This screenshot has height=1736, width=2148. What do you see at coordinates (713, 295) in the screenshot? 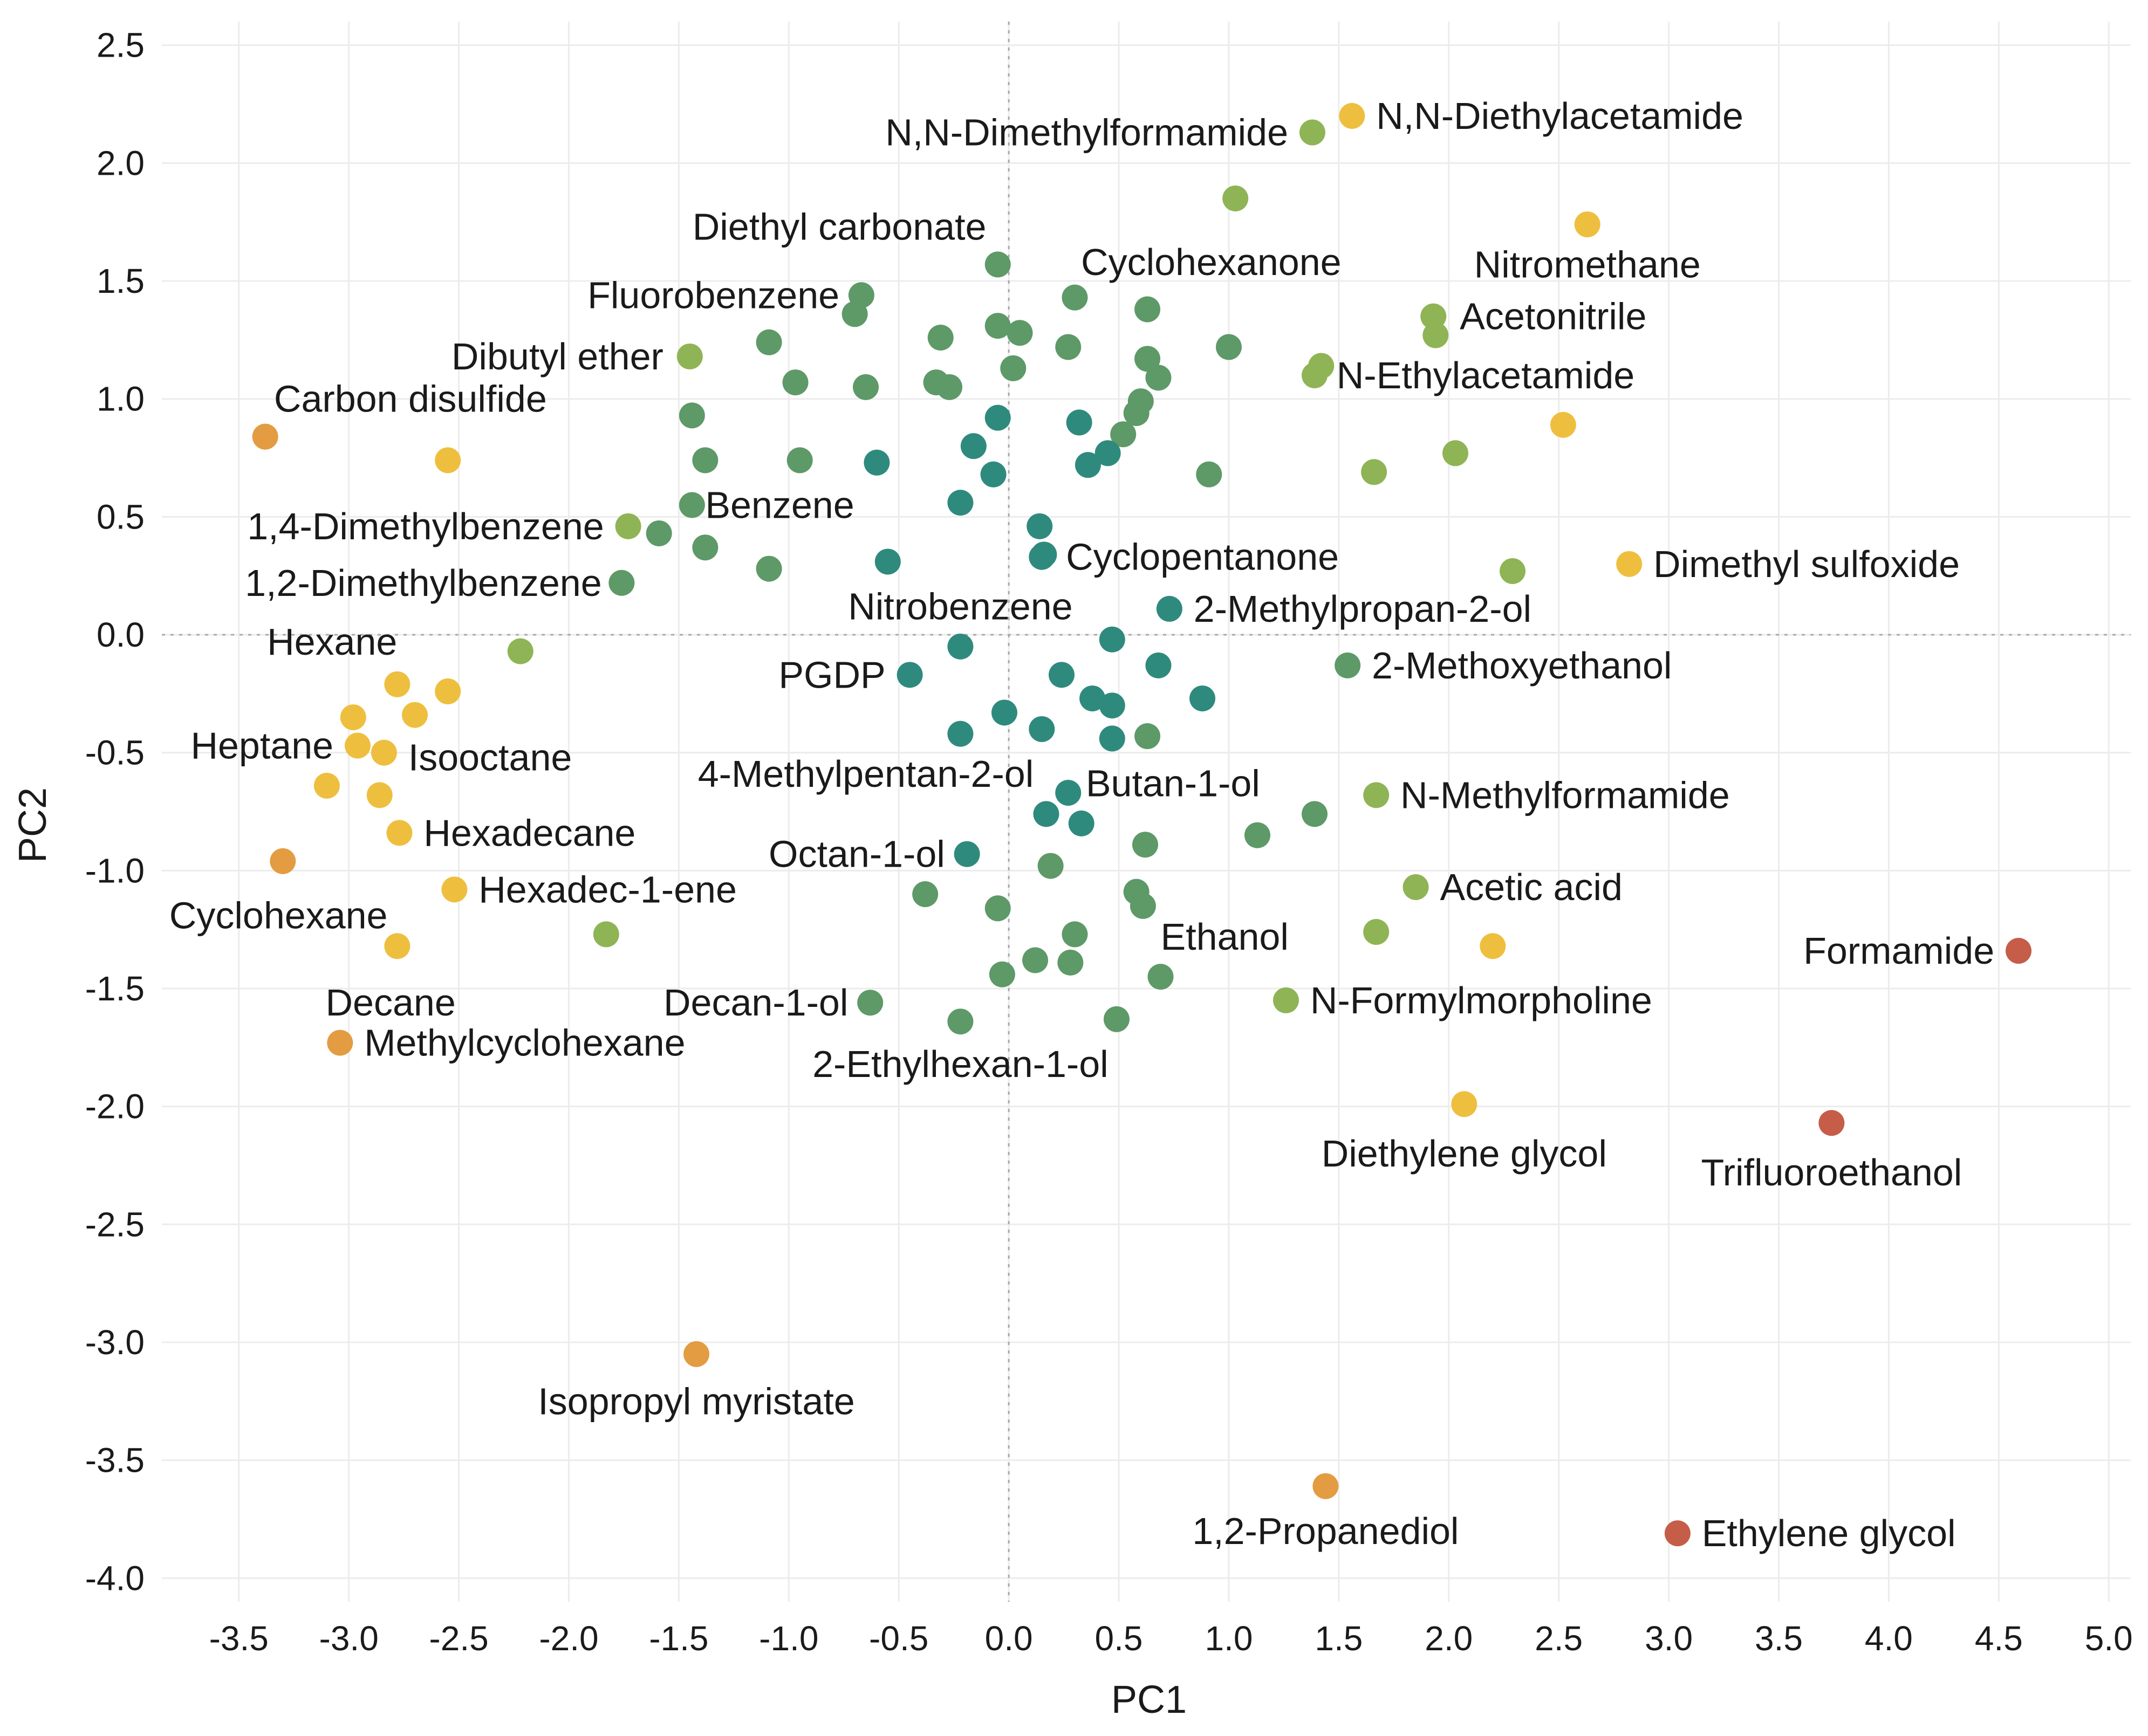
I see `point-label: Fluorobenzene` at bounding box center [713, 295].